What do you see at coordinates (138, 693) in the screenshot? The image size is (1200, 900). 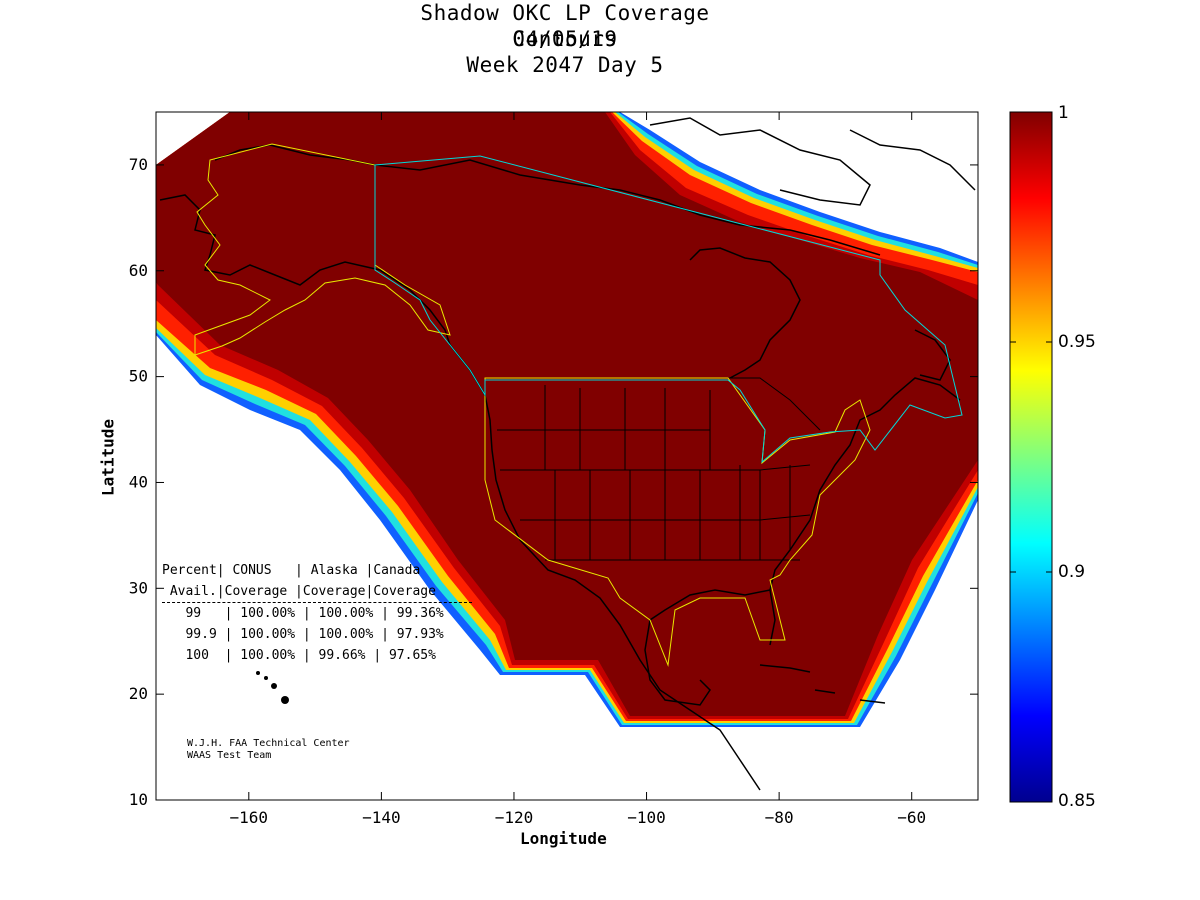 I see `y-tick-label: 20` at bounding box center [138, 693].